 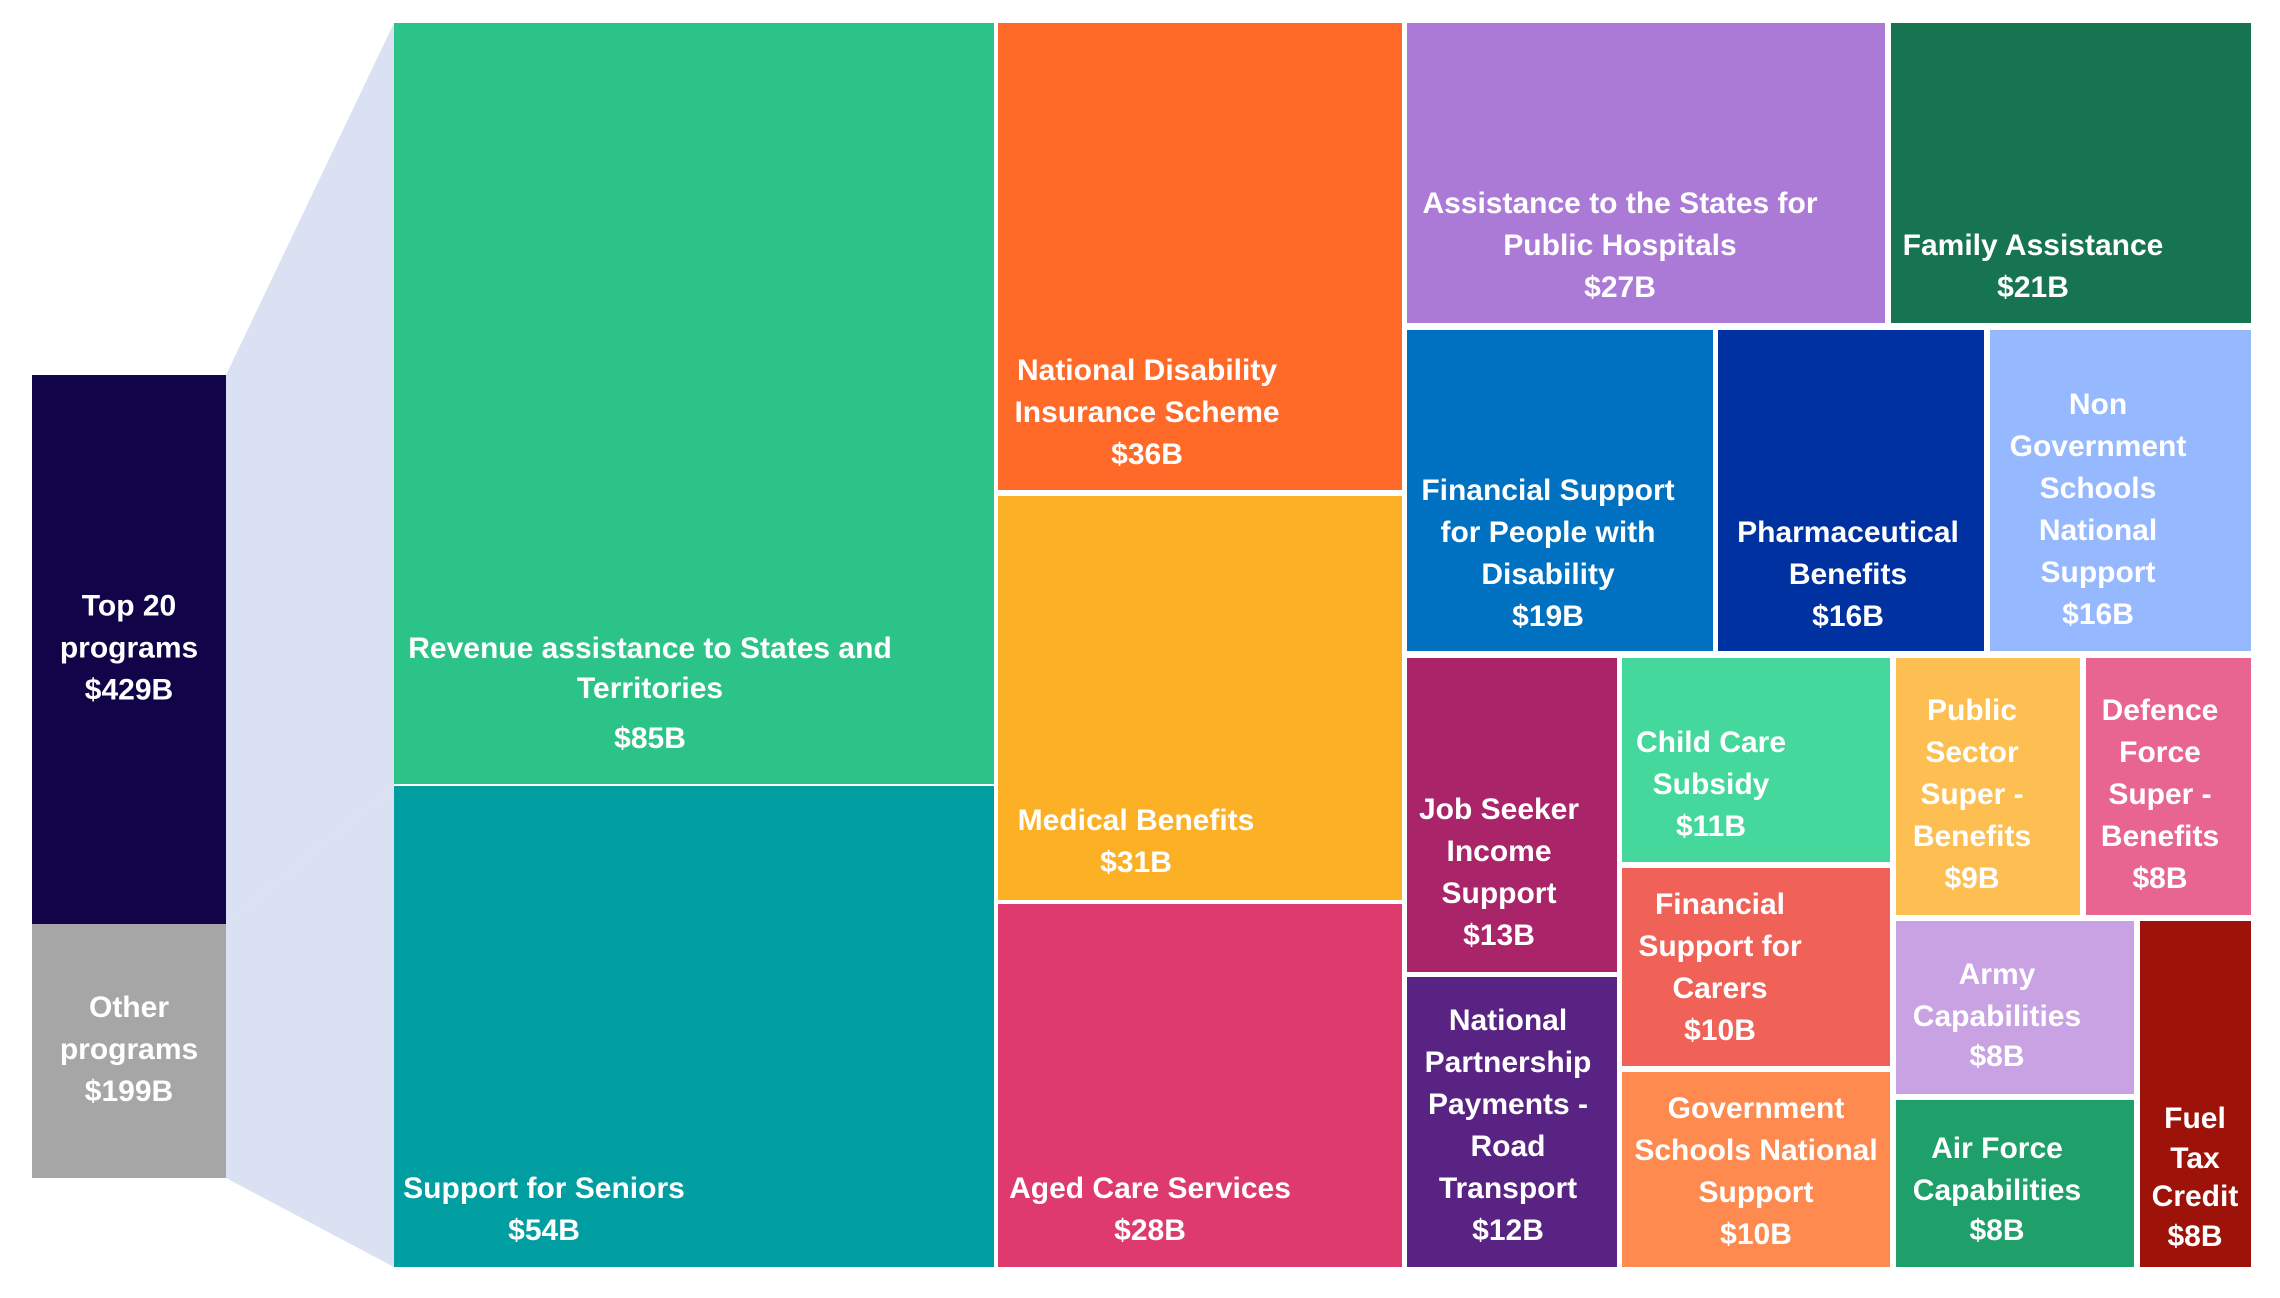 I want to click on tile-army-capabilities: Army Capabilities $8B, so click(x=2015, y=1007).